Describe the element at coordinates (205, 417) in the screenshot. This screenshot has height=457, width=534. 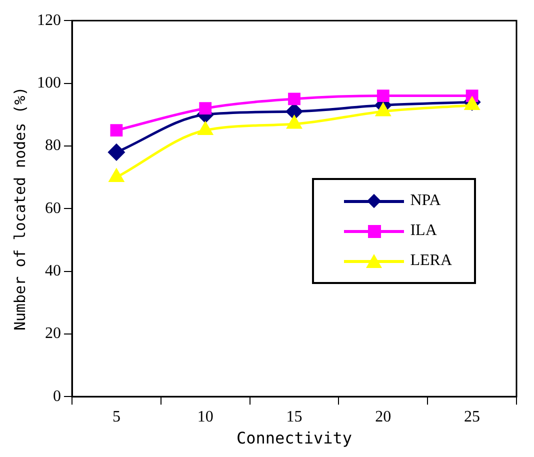
I see `x-tick-label: 10` at that location.